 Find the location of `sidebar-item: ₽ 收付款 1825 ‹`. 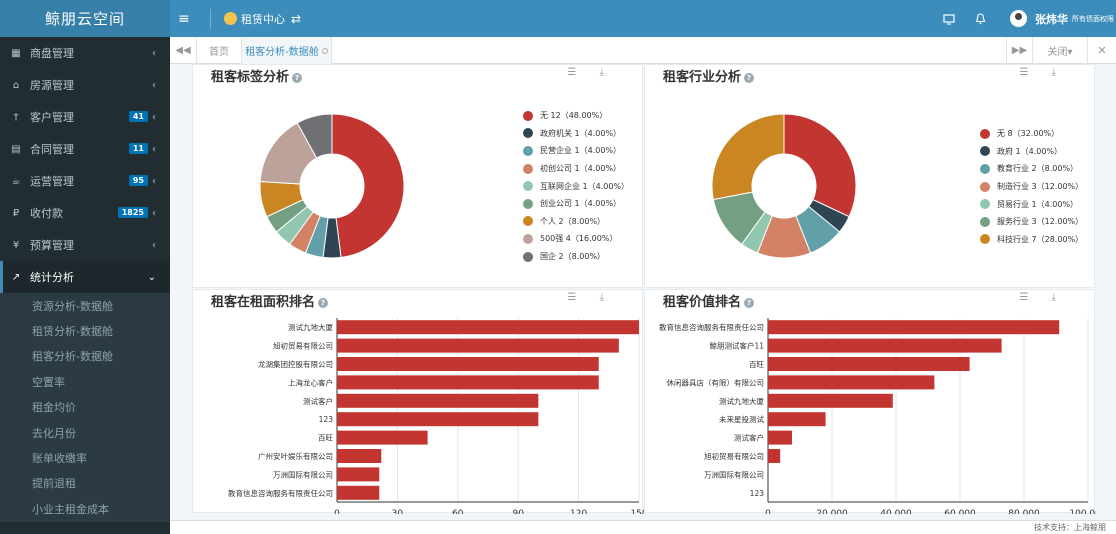

sidebar-item: ₽ 收付款 1825 ‹ is located at coordinates (85, 213).